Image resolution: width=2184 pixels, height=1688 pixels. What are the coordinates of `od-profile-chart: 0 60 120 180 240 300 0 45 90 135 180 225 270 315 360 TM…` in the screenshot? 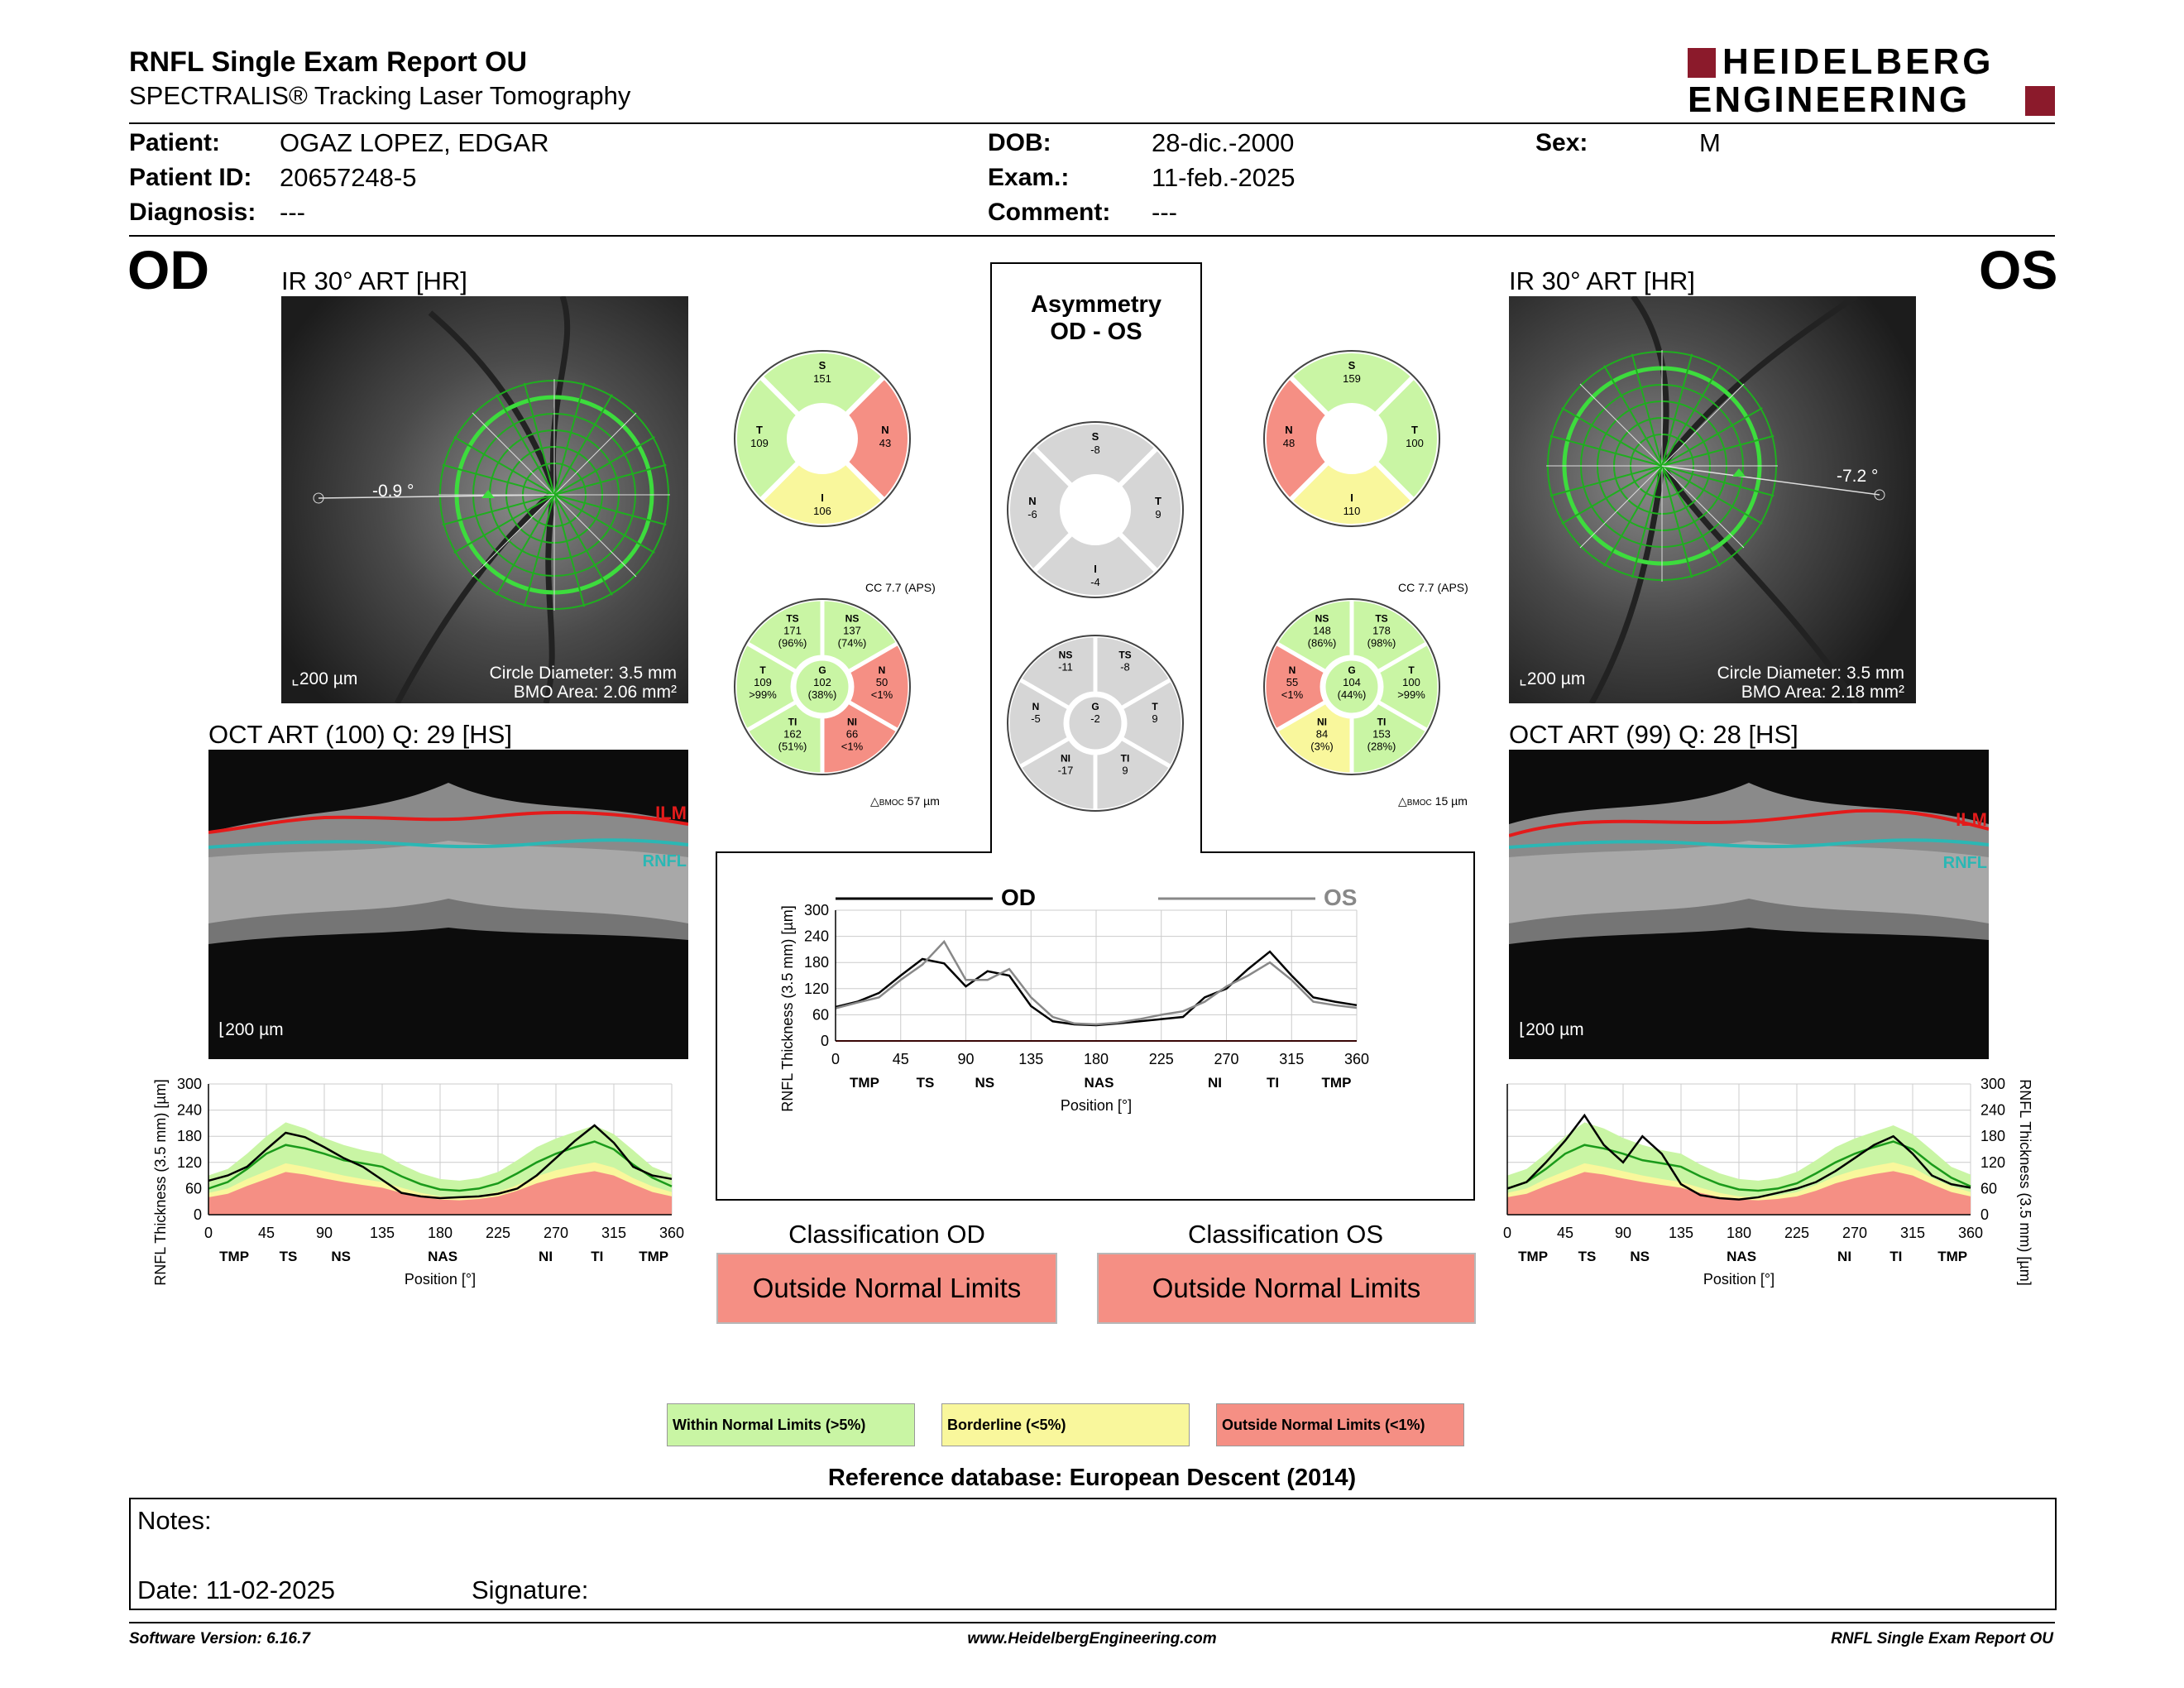 It's located at (418, 1182).